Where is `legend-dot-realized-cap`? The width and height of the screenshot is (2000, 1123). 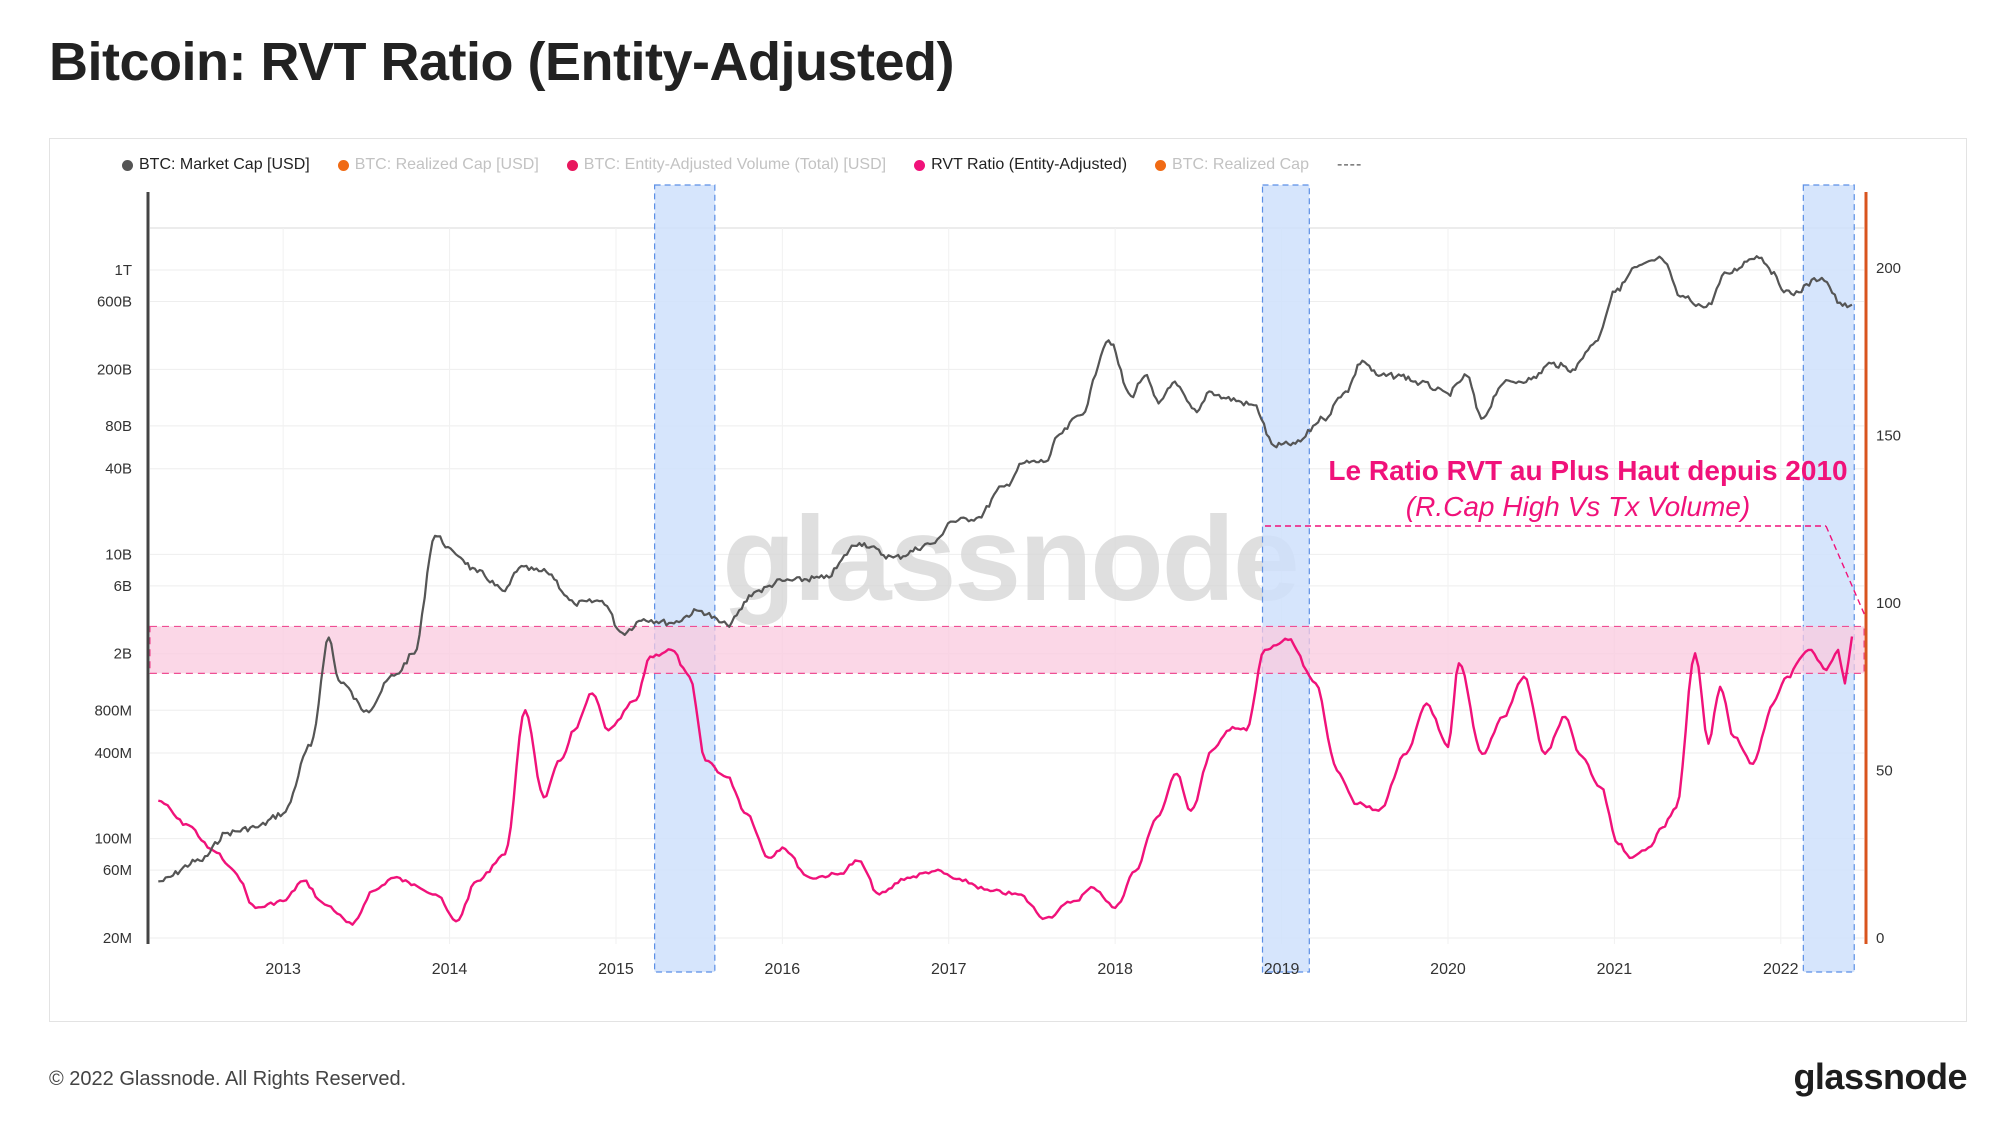
legend-dot-realized-cap is located at coordinates (1161, 165).